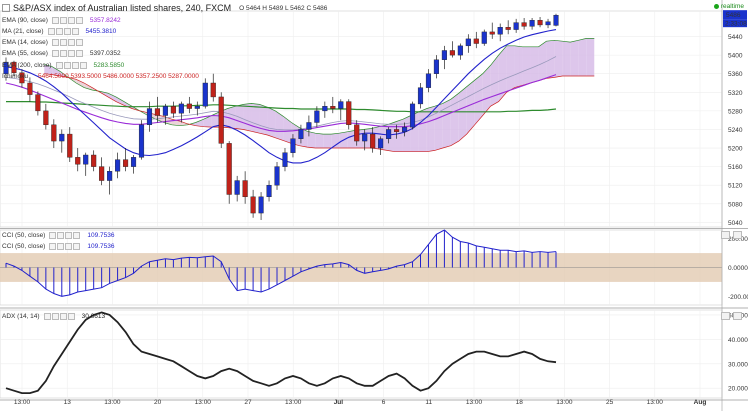 This screenshot has height=411, width=748. What do you see at coordinates (737, 316) in the screenshot?
I see `pane-close-button` at bounding box center [737, 316].